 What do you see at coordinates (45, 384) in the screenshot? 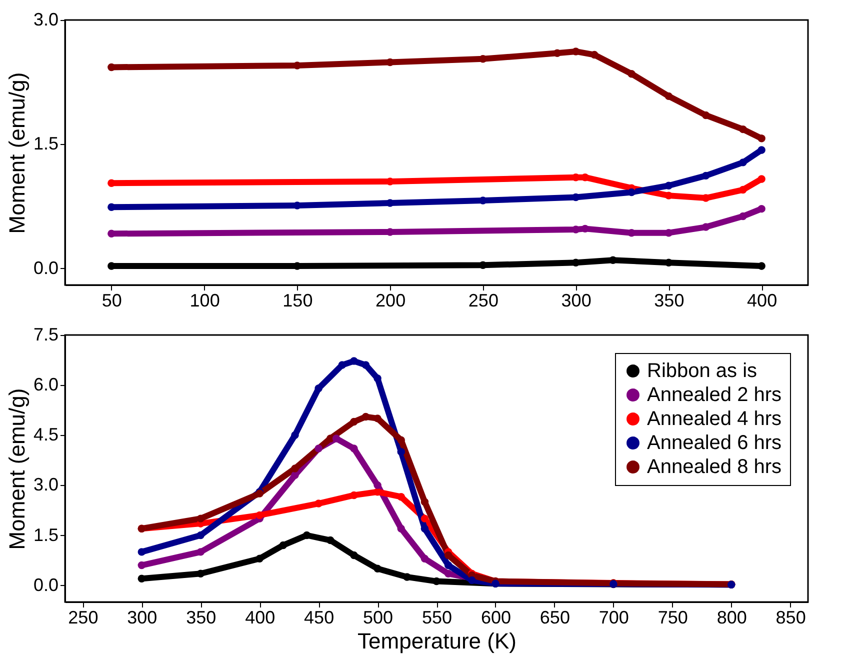
I see `y-tick-label: 6.0` at bounding box center [45, 384].